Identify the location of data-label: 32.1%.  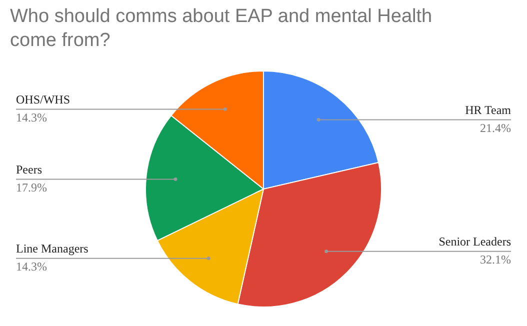
(495, 259).